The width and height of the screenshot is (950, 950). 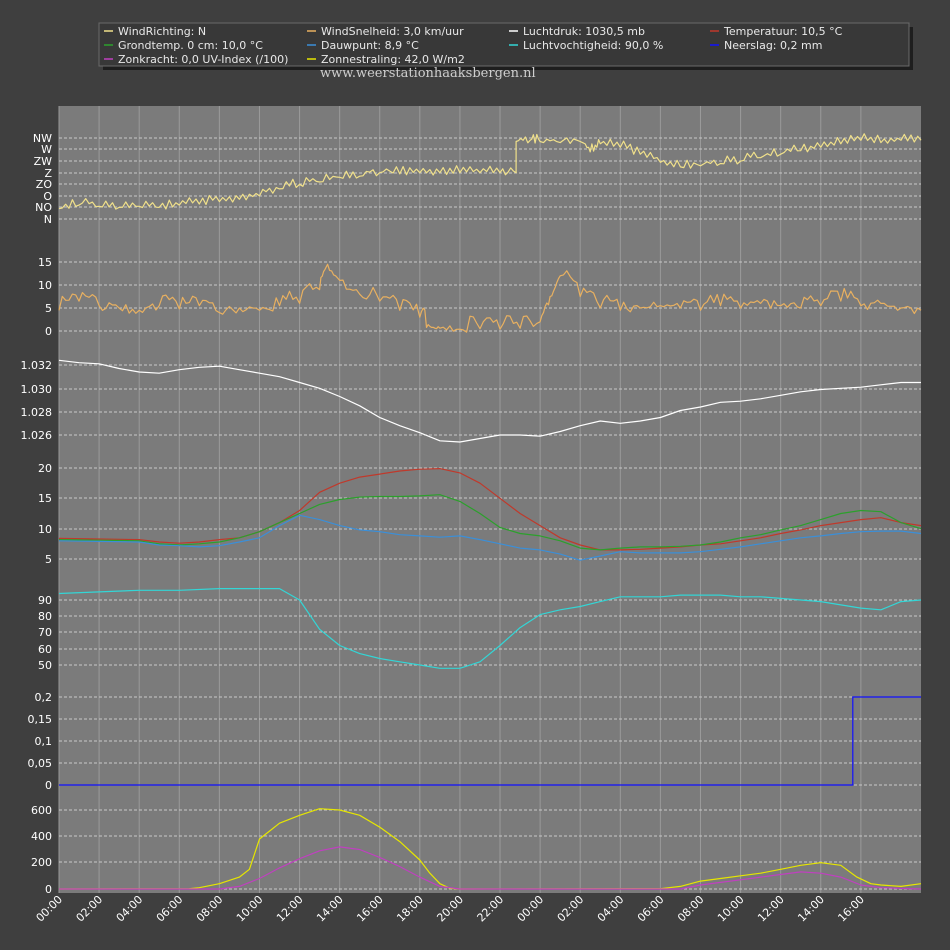 I want to click on legend-label: Neerslag: 0,2 mm, so click(x=773, y=45).